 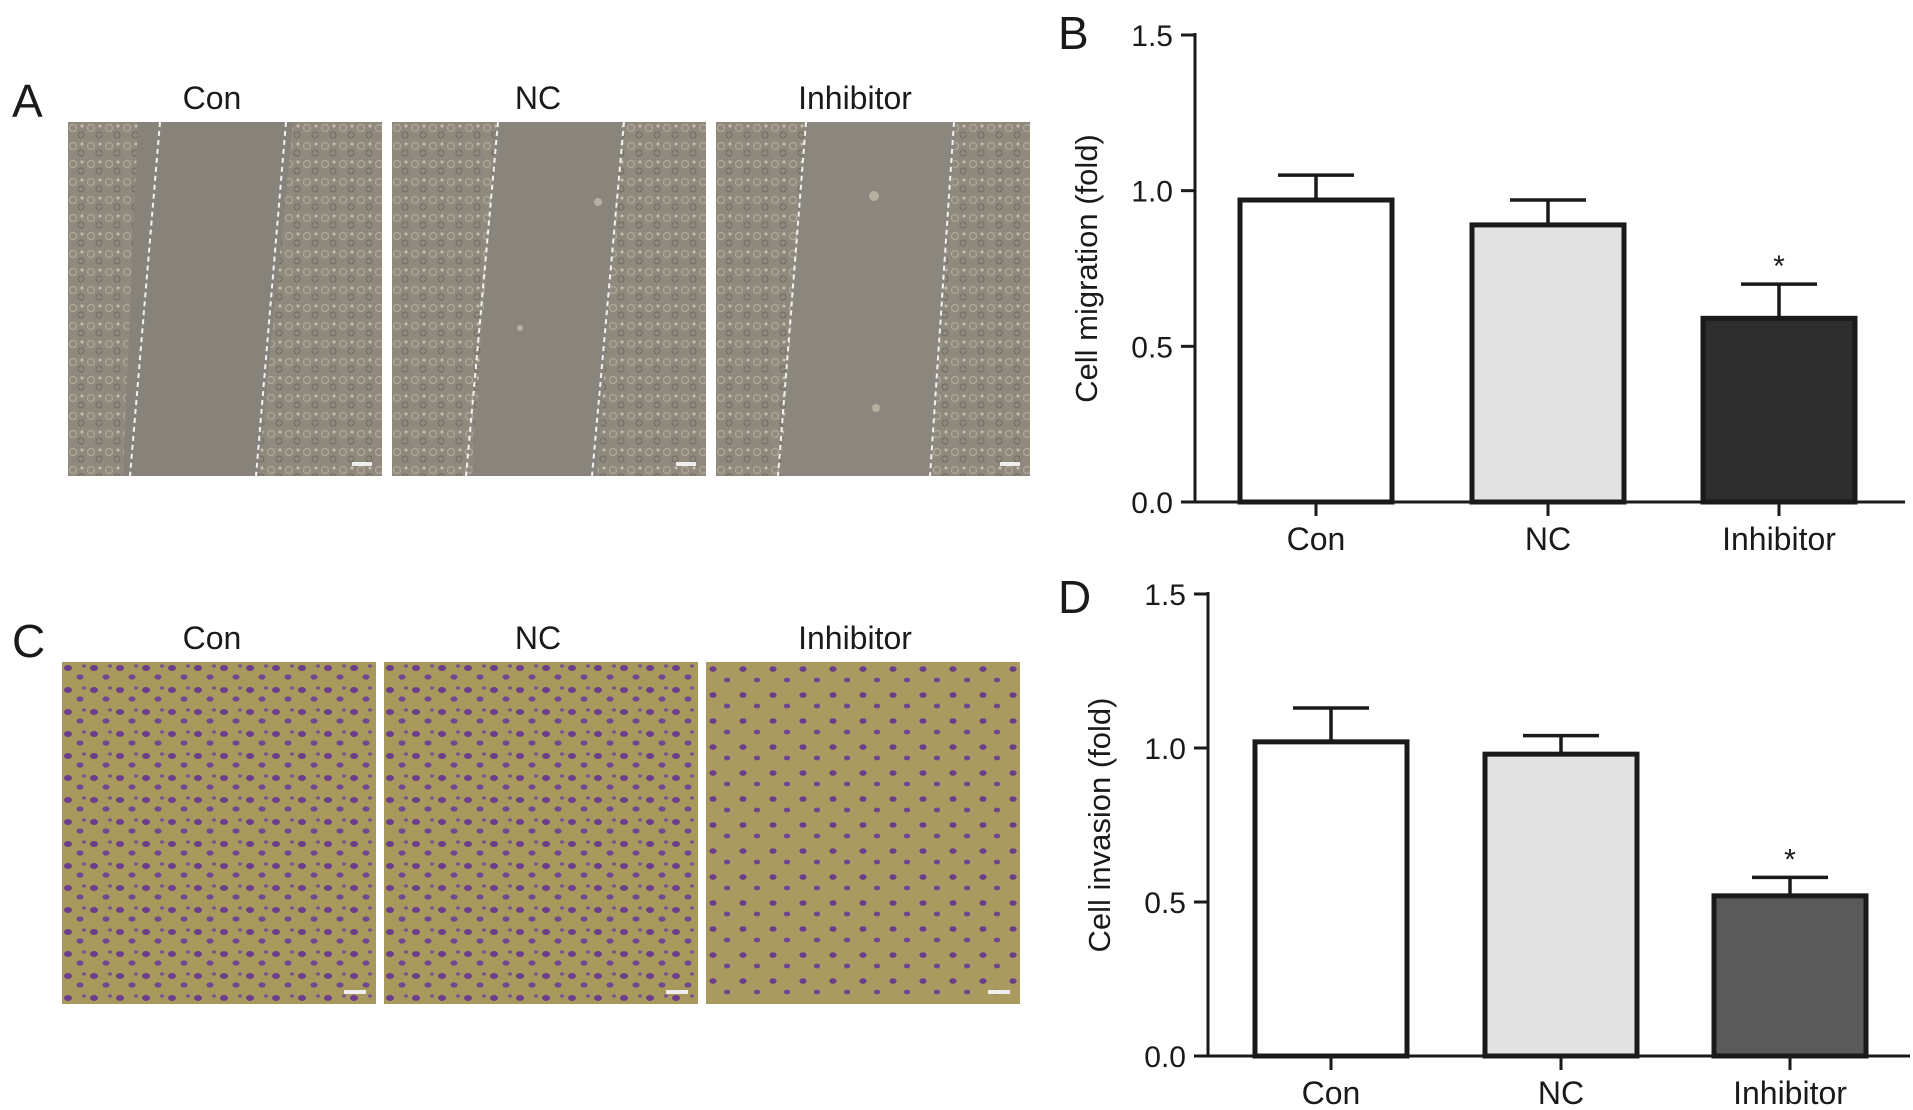 I want to click on transwell-image-nc-graphic, so click(x=541, y=833).